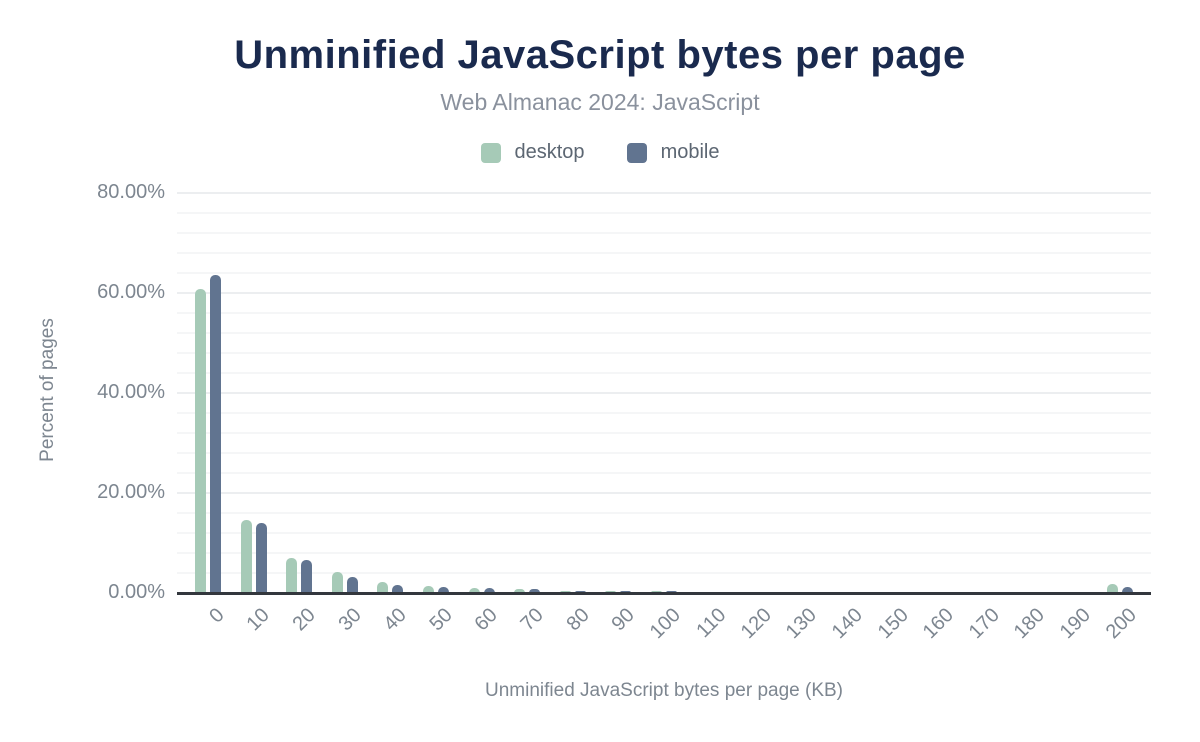  I want to click on x-tick-label: 40, so click(395, 620).